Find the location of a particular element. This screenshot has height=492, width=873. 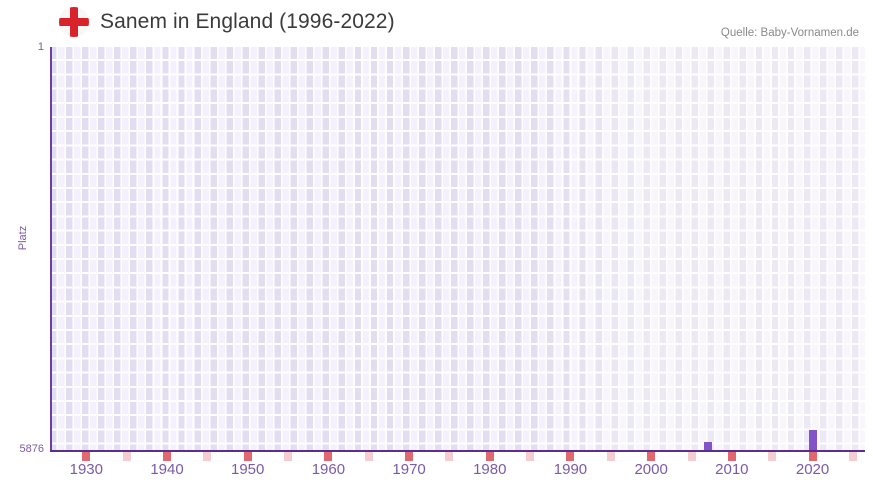

x-axis-tick-label: 1930 is located at coordinates (86, 469).